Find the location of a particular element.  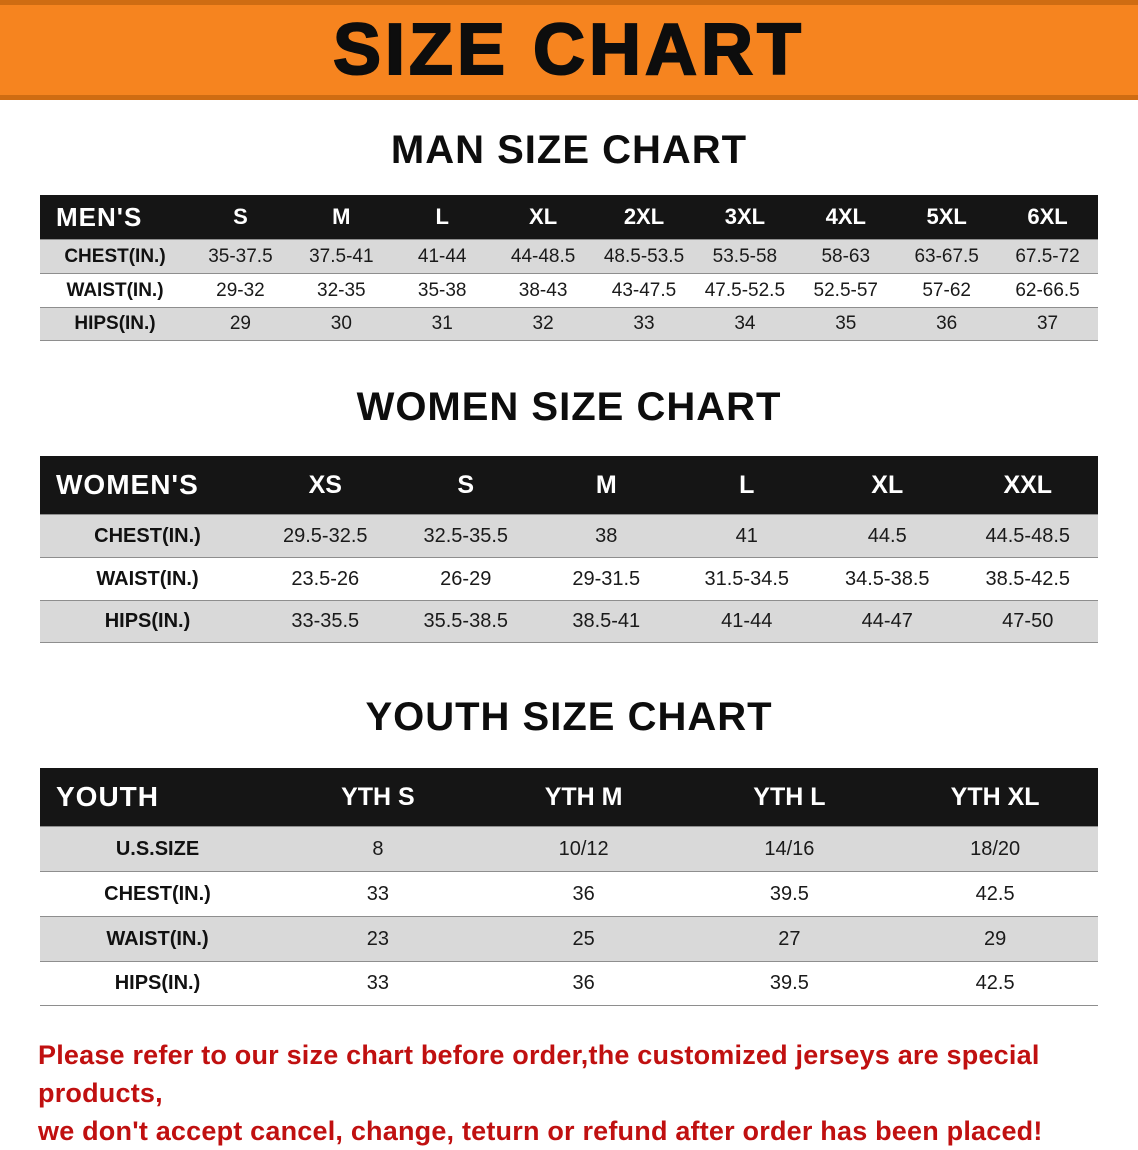

table-corner-label: MEN'S is located at coordinates (99, 216).